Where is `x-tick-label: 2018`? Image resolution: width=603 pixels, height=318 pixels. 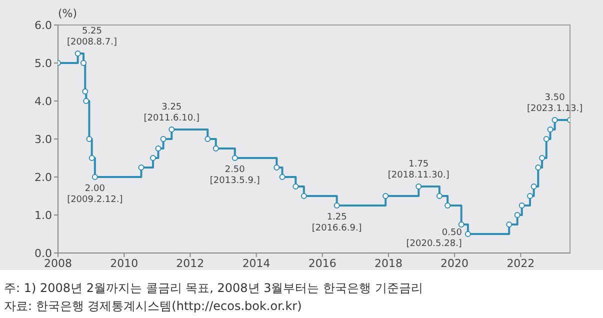
x-tick-label: 2018 is located at coordinates (388, 263).